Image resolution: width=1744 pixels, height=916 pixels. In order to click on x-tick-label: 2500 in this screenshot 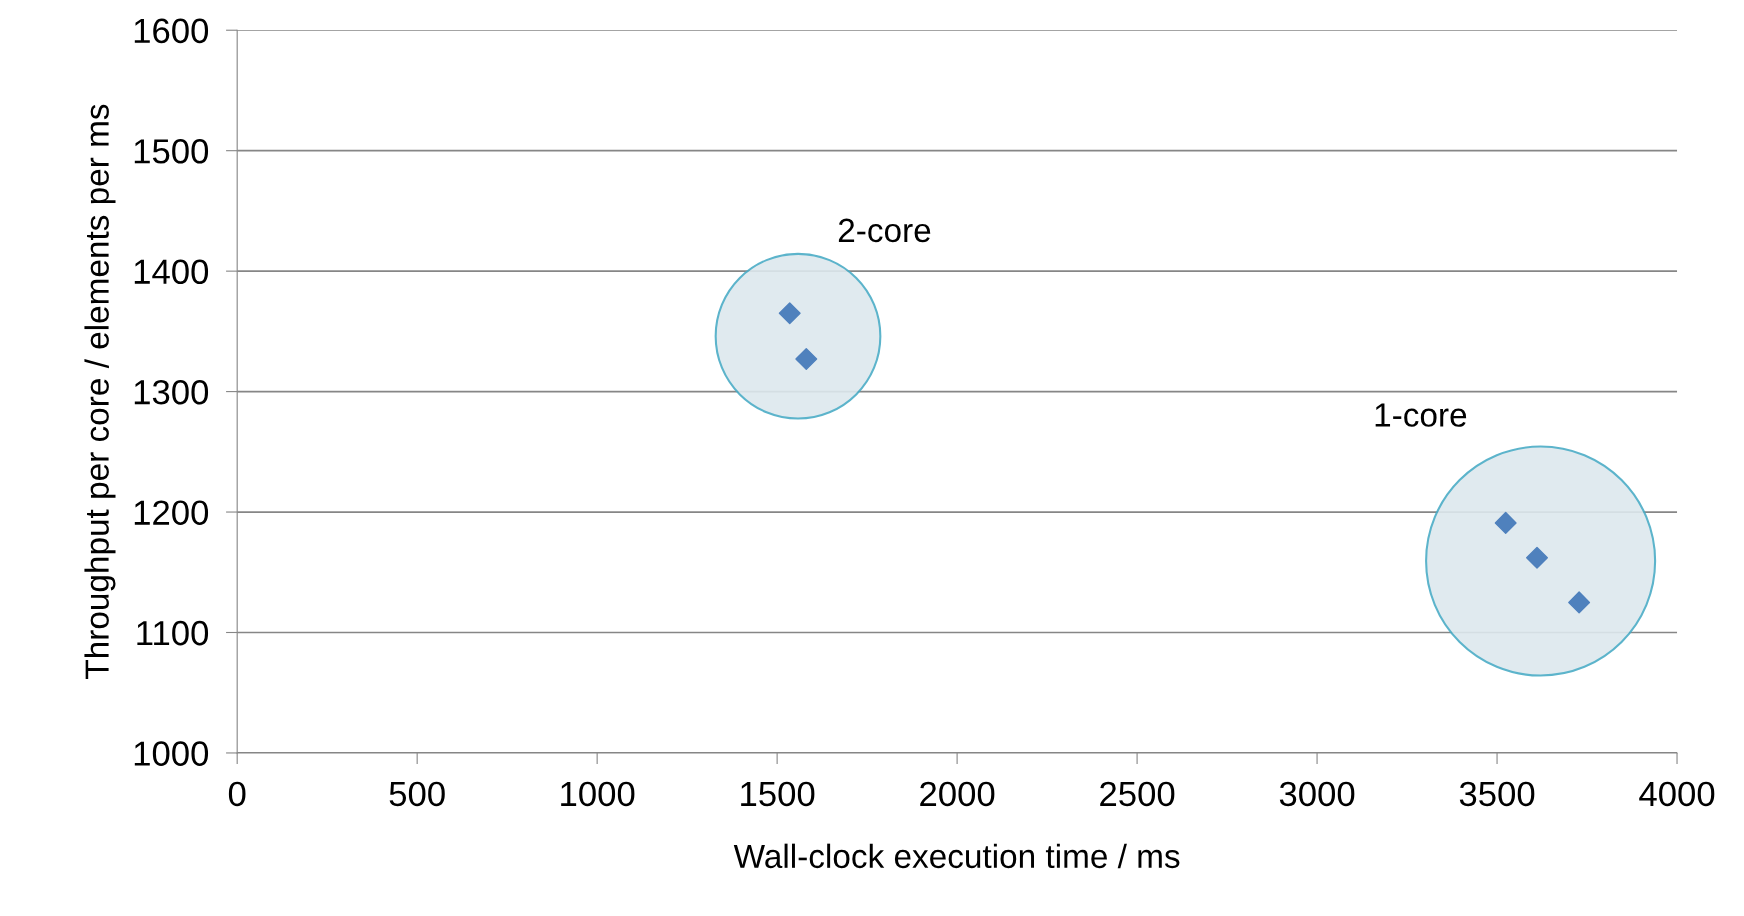, I will do `click(1137, 794)`.